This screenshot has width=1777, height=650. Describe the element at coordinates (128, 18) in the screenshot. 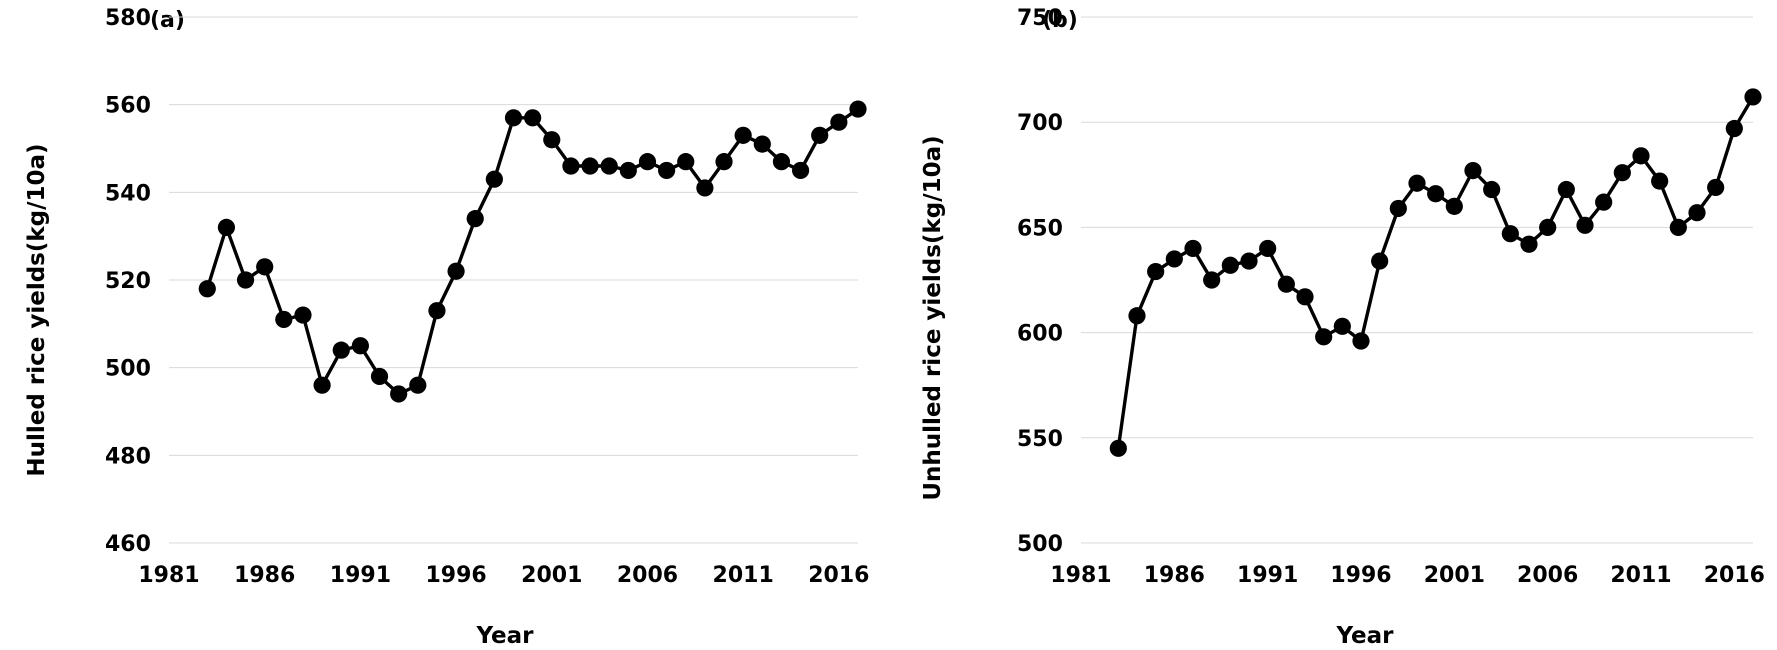

I see `panel-a-y-tick-label: 580` at that location.